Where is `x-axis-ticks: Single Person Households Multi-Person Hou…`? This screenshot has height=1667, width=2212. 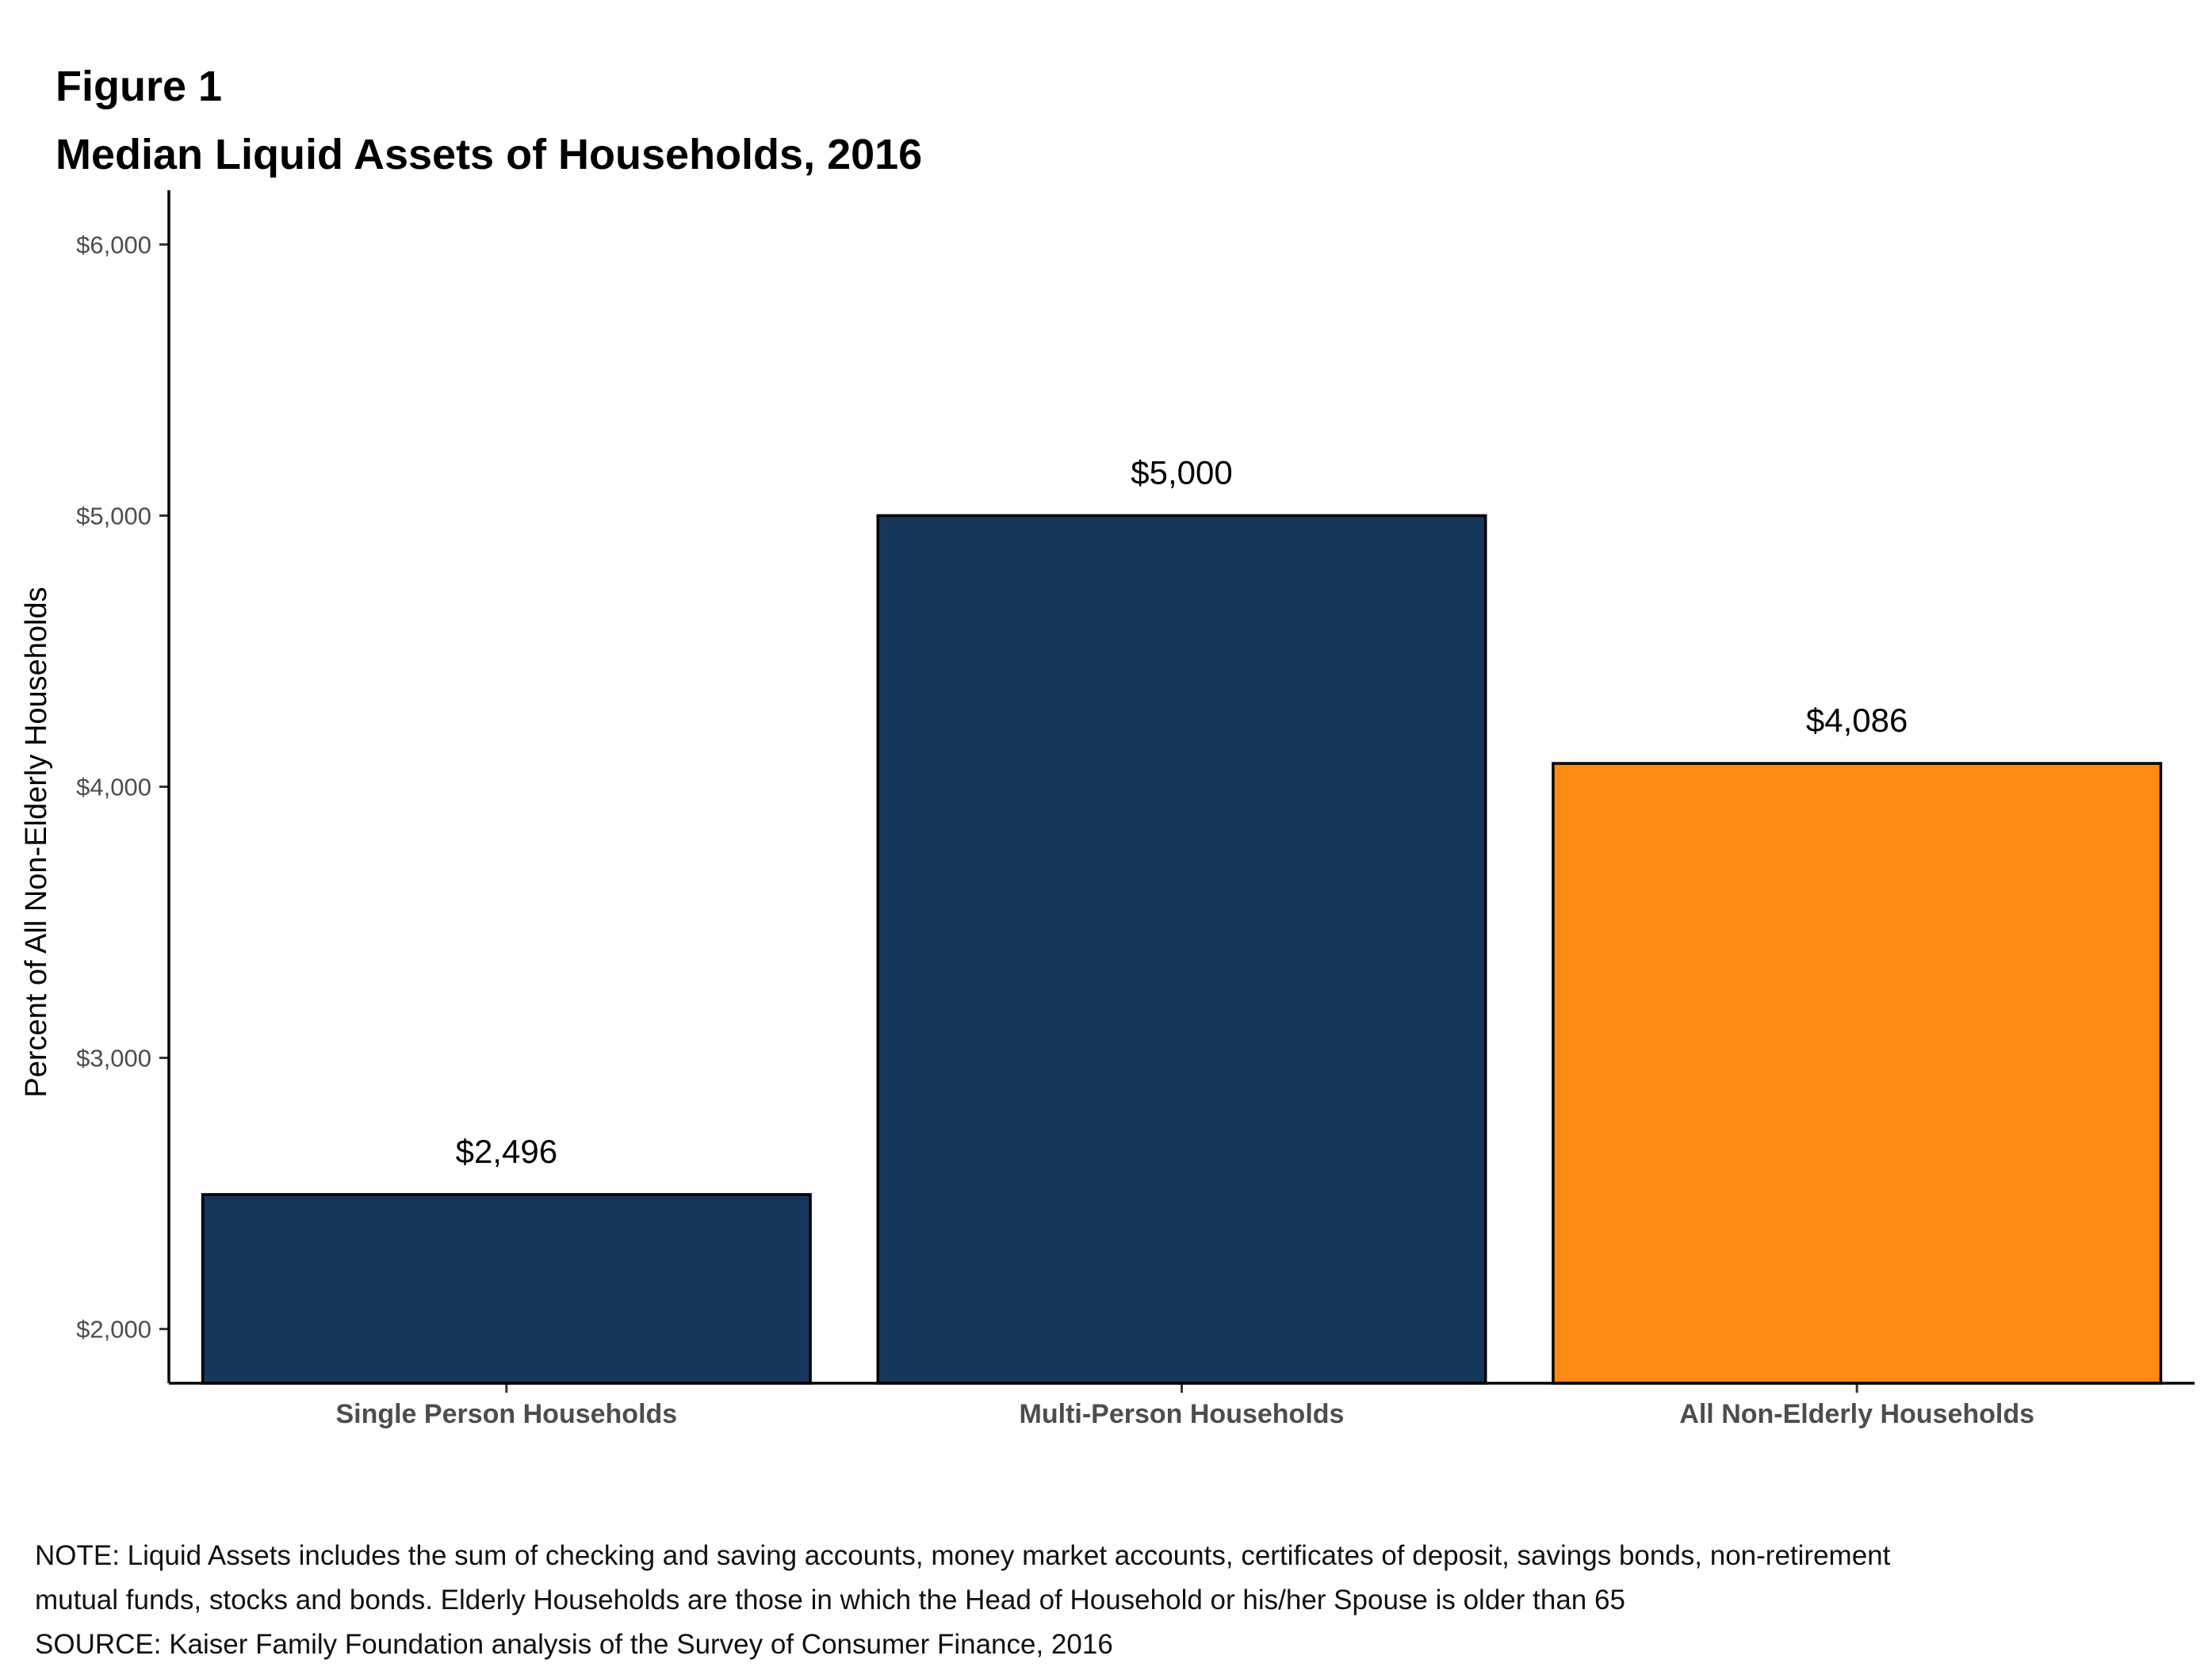
x-axis-ticks: Single Person Households Multi-Person Hou… is located at coordinates (1185, 1406).